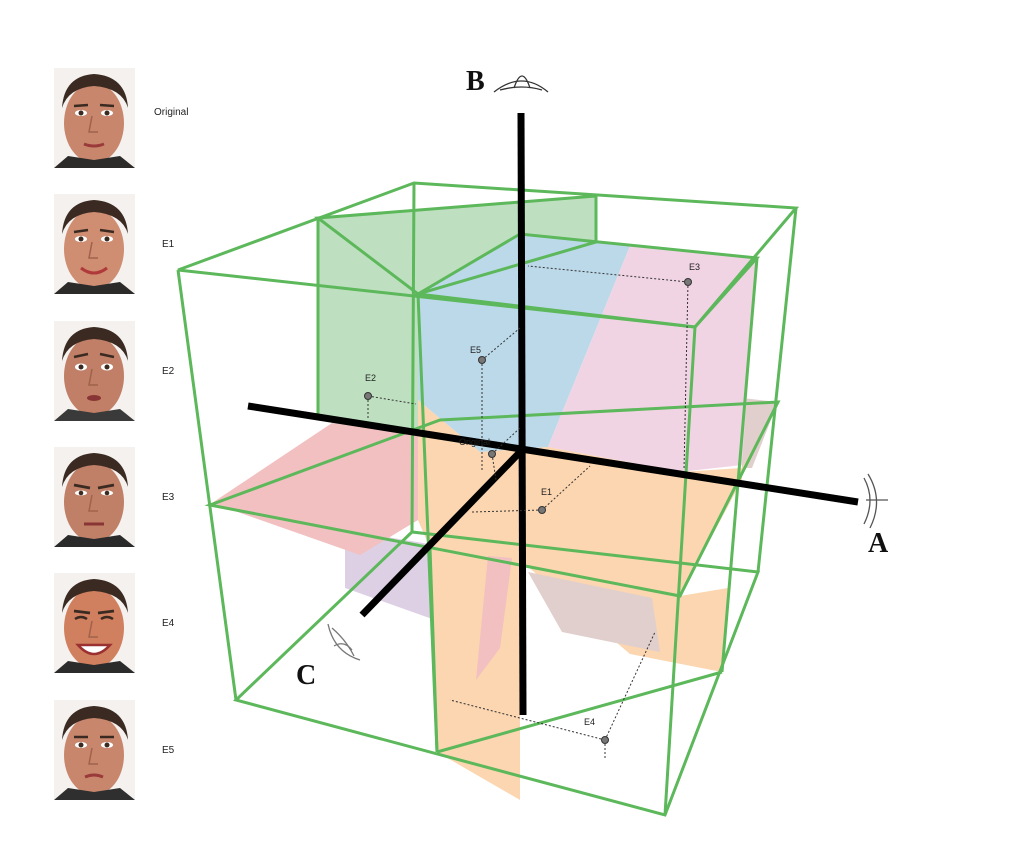  I want to click on face-photo-e1, so click(94, 244).